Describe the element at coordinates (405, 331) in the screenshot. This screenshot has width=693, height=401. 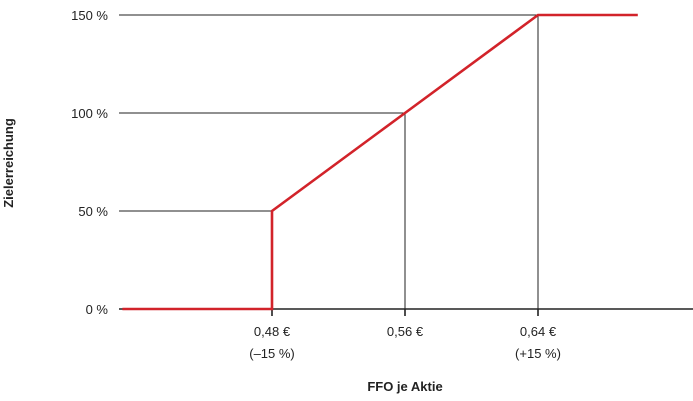
I see `x-tick-label: 0,56 €` at that location.